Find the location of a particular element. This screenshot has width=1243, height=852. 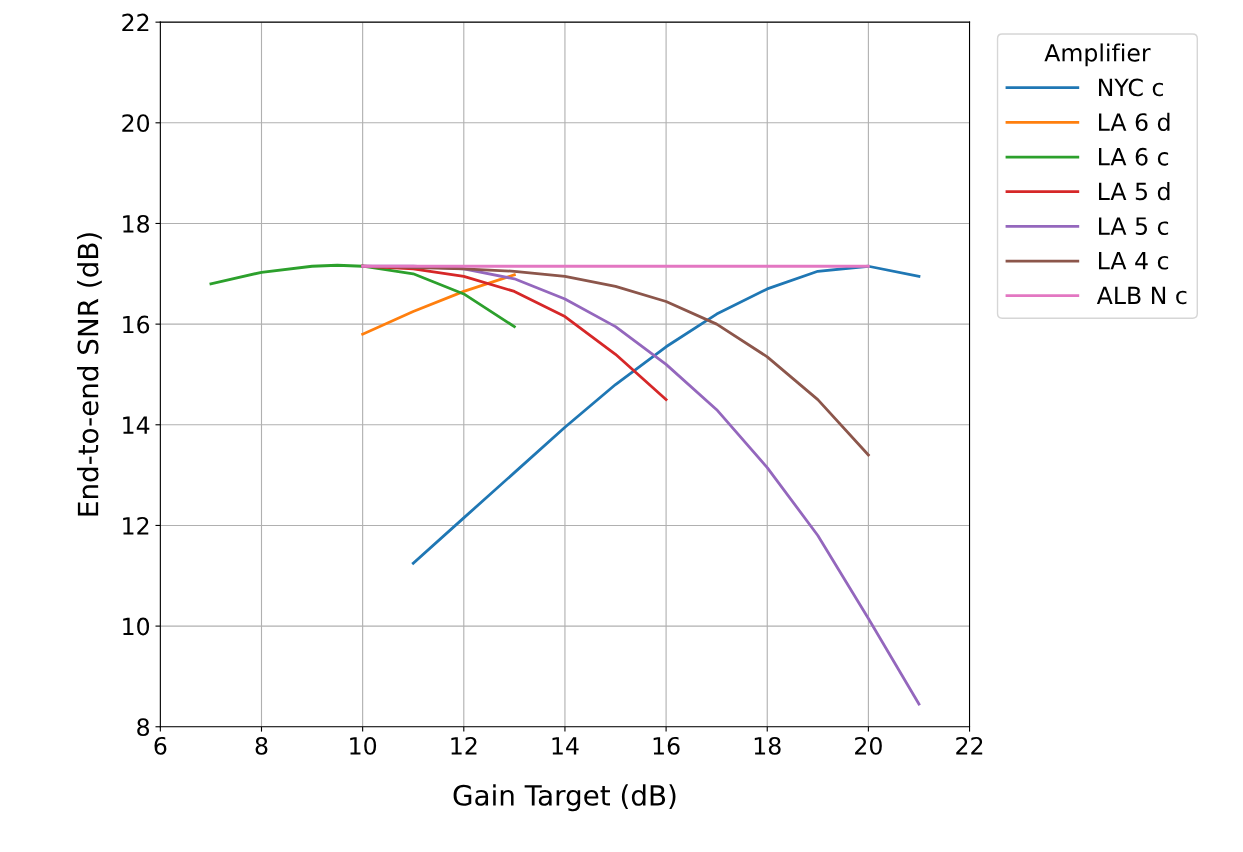

legend-label: LA 4 c is located at coordinates (1134, 261).